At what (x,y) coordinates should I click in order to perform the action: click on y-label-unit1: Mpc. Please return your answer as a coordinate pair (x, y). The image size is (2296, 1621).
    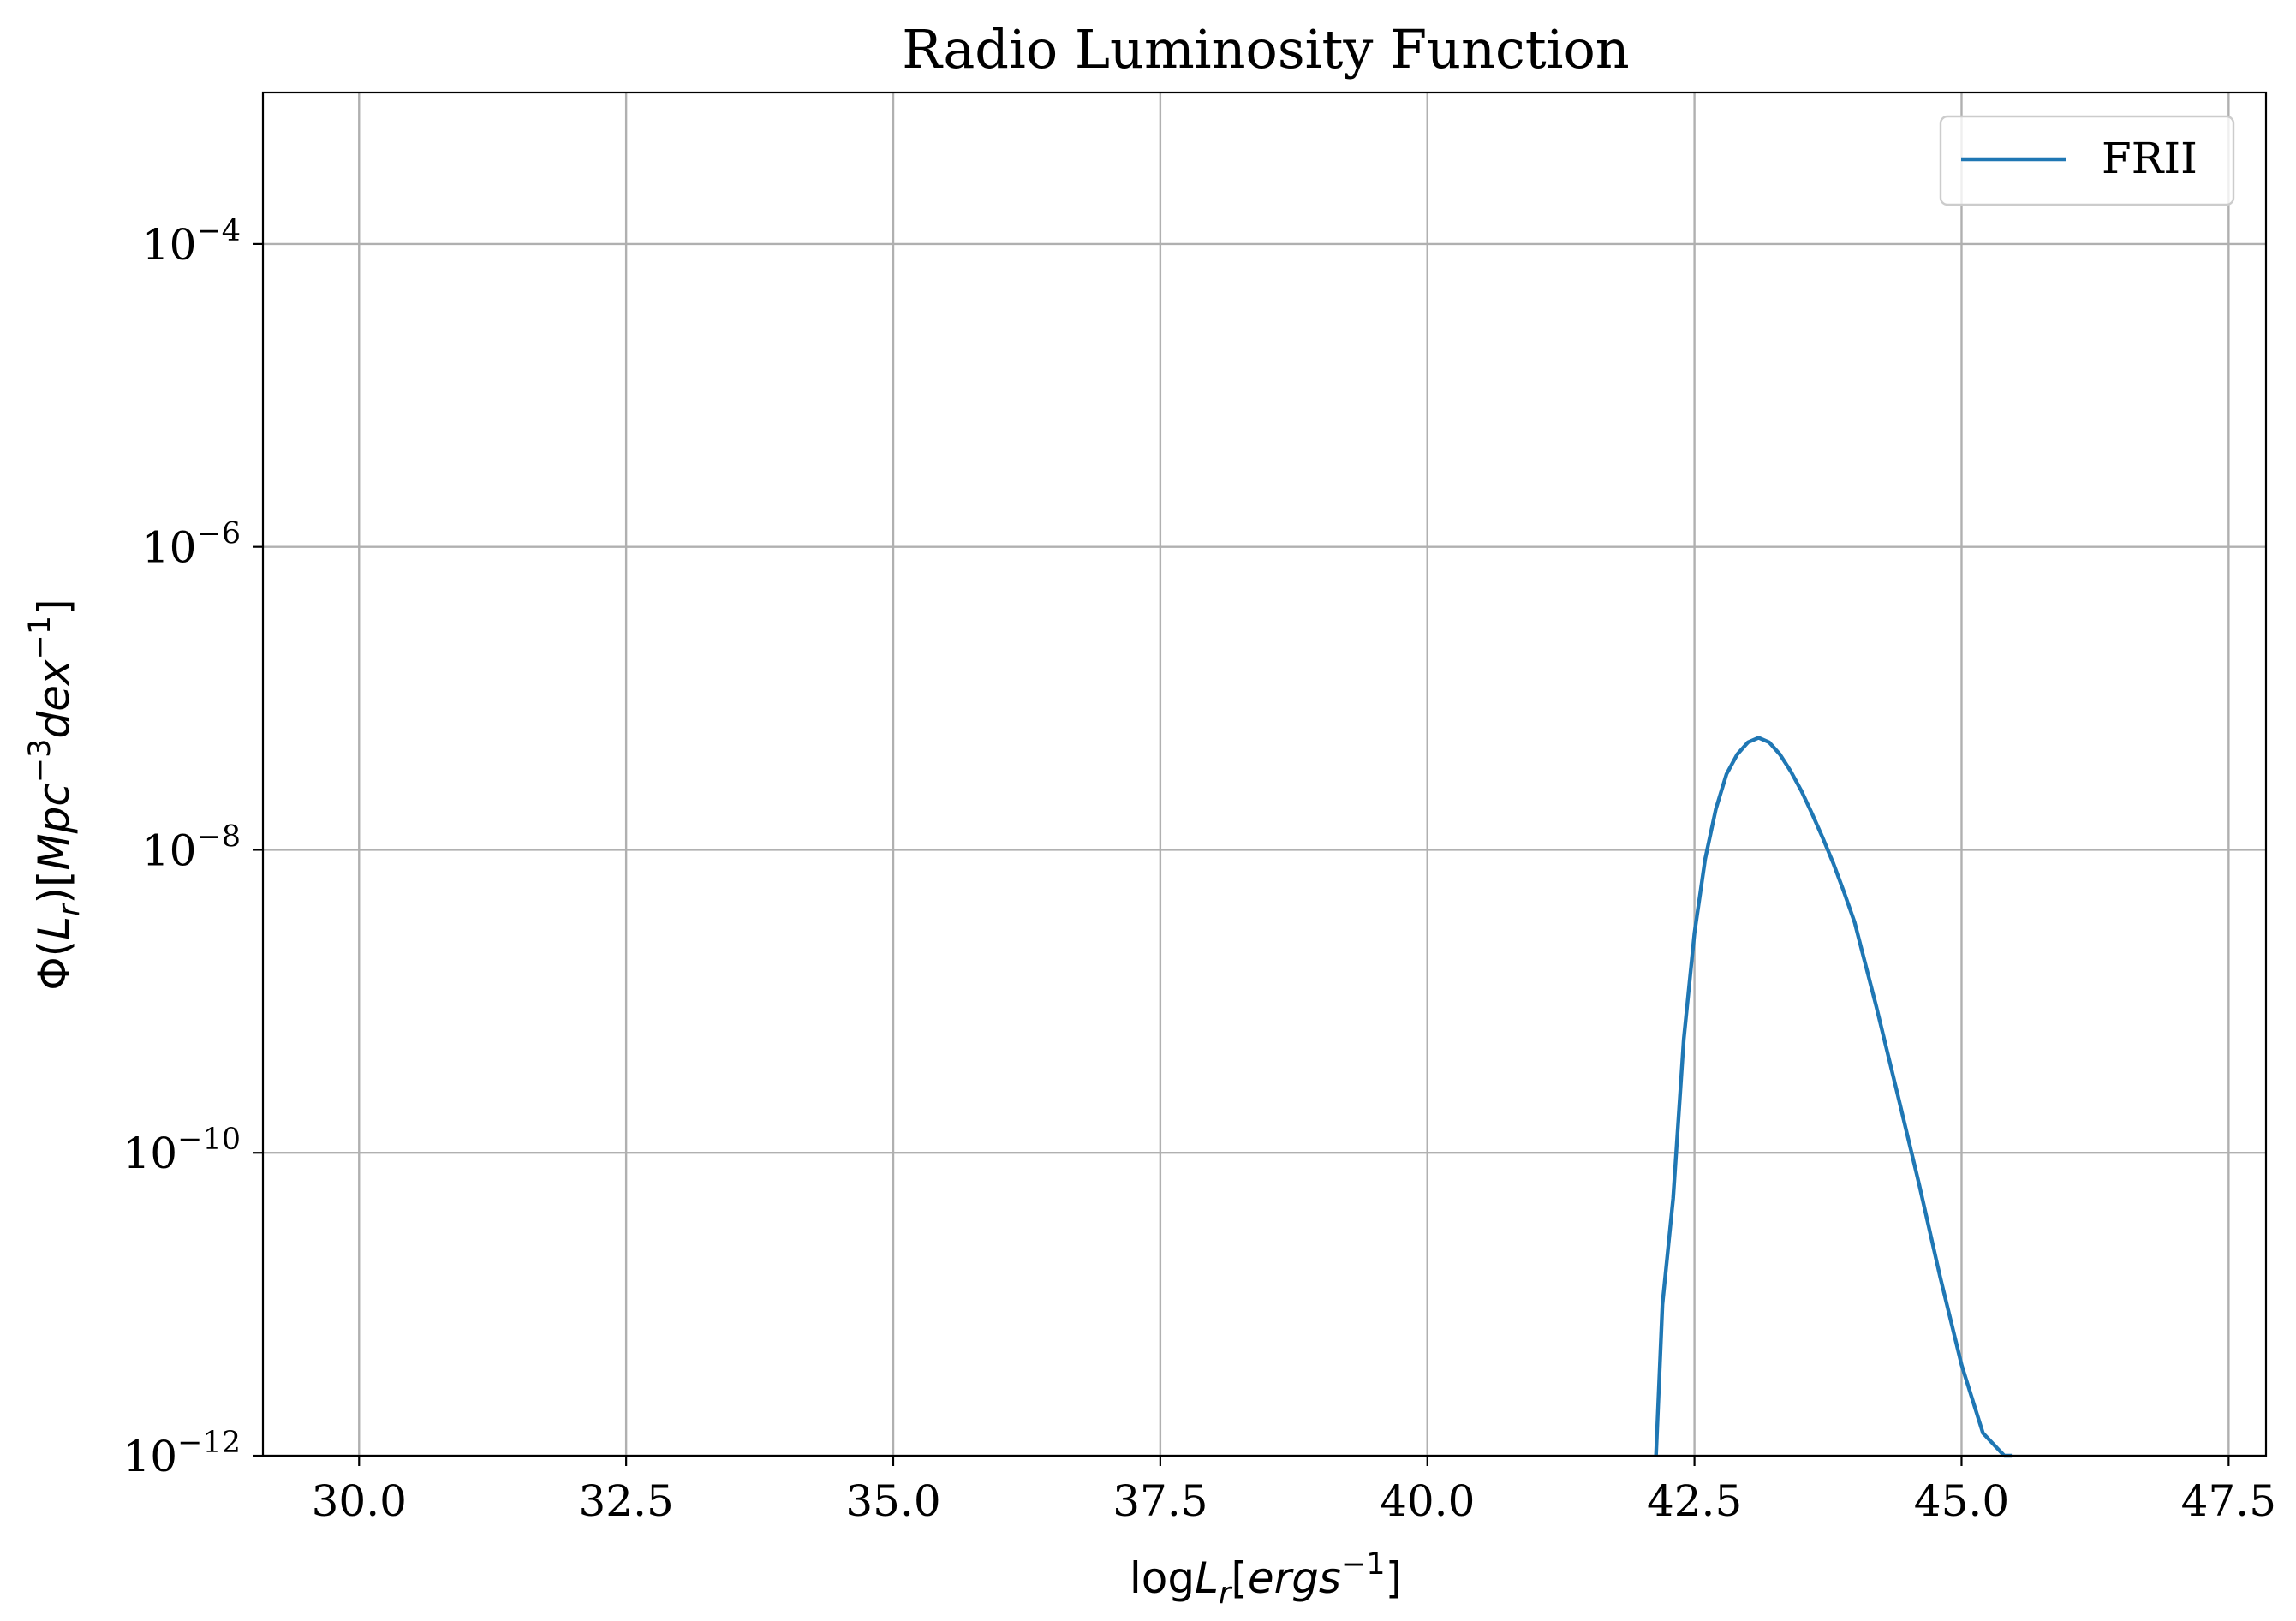
    Looking at the image, I should click on (54, 827).